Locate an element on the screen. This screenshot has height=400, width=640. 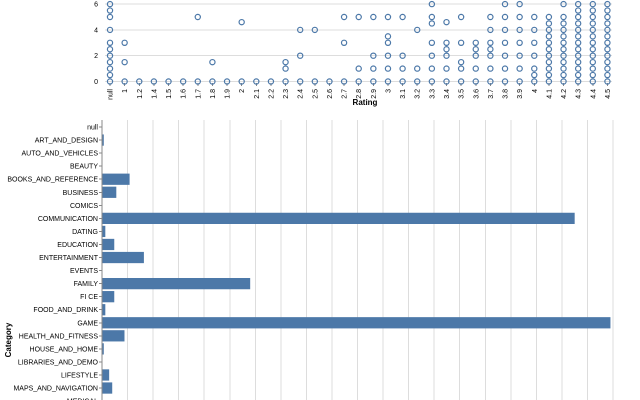
scatter-x-tick-label: 4 is located at coordinates (535, 91).